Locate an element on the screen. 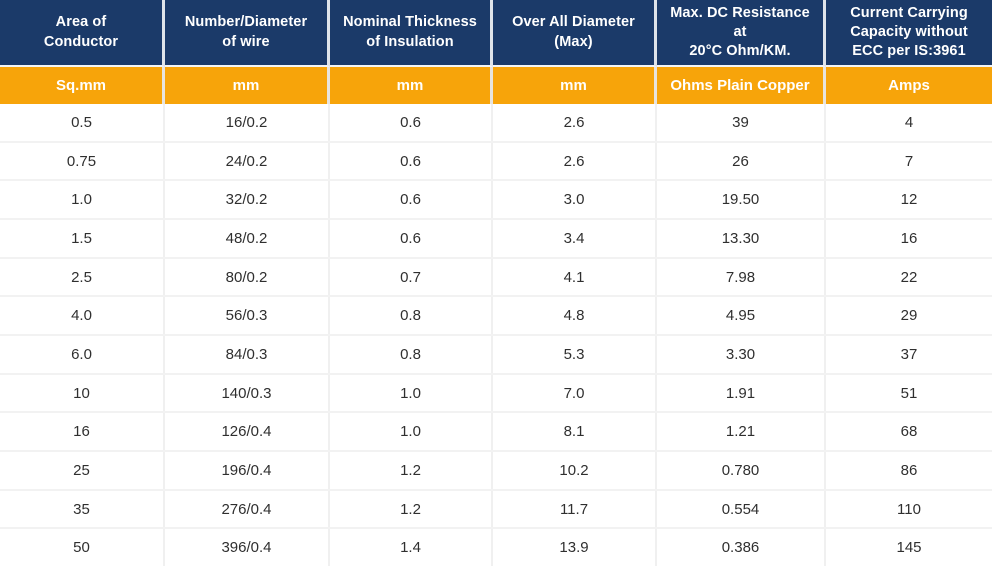 This screenshot has width=992, height=566. table-cell: 39 is located at coordinates (741, 122).